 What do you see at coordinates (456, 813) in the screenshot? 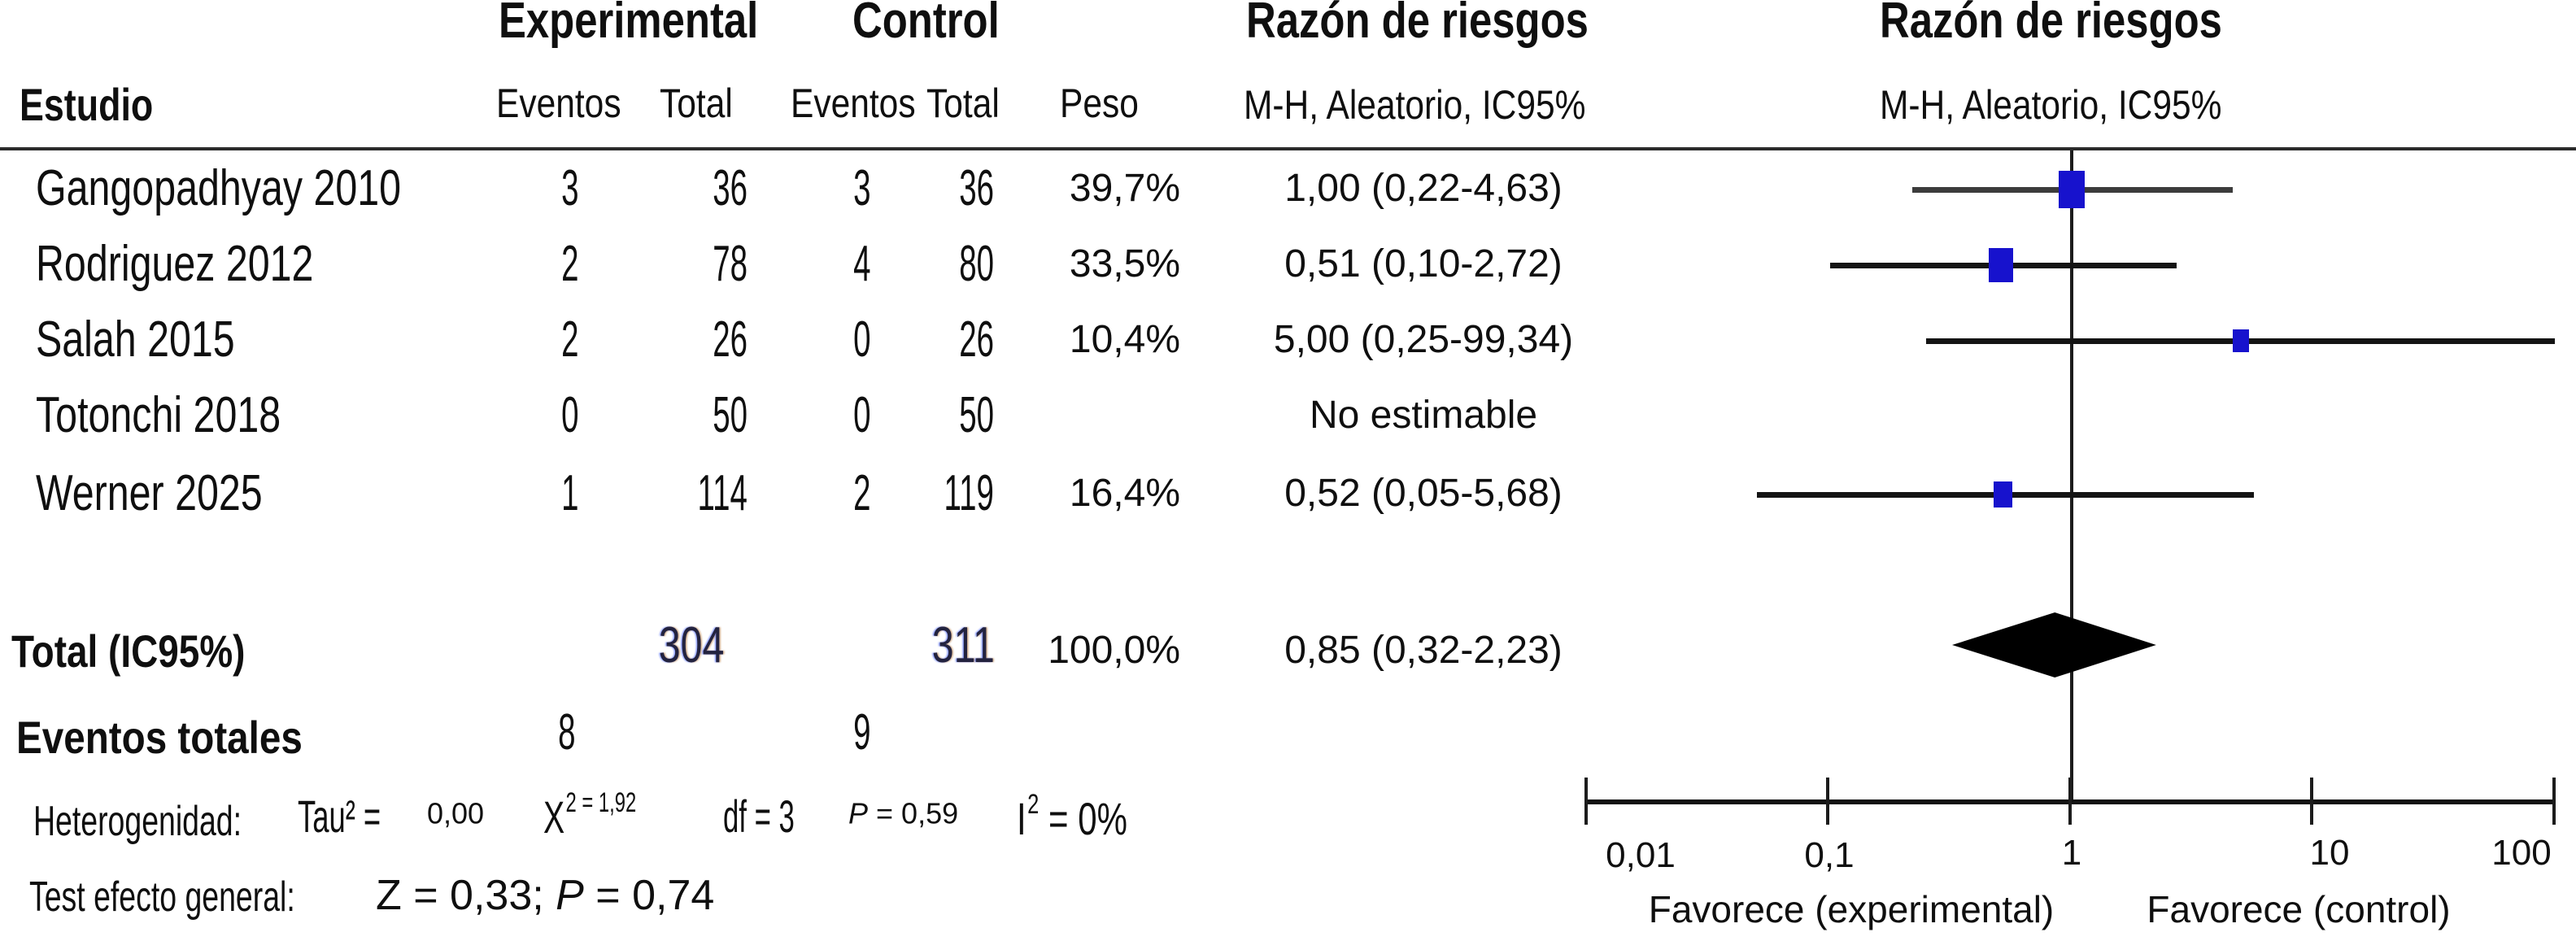
I see `tau-squared-value: 0,00` at bounding box center [456, 813].